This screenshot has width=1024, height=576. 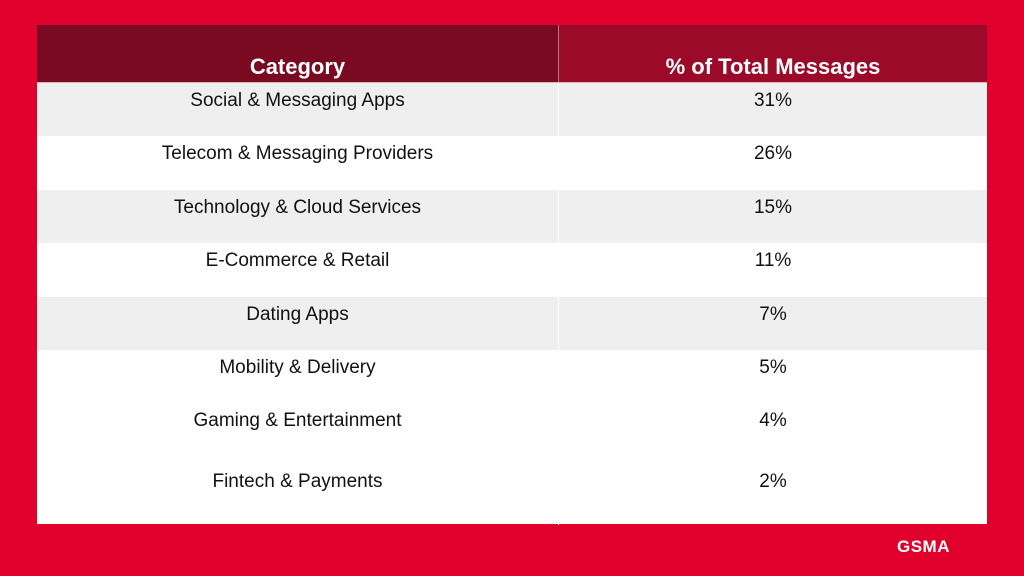 I want to click on table-row: E-Commerce & Retail 11%, so click(x=512, y=270).